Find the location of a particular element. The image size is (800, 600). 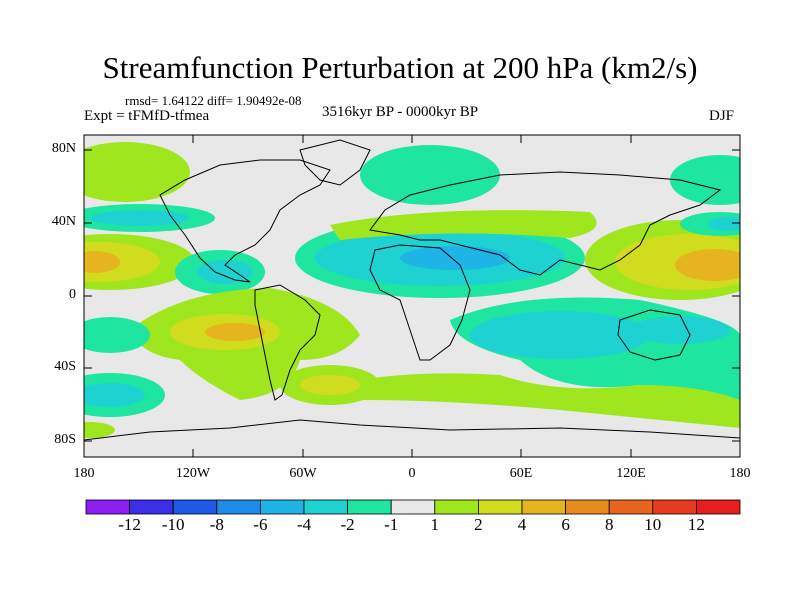

colorbar-label: 8 is located at coordinates (609, 524).